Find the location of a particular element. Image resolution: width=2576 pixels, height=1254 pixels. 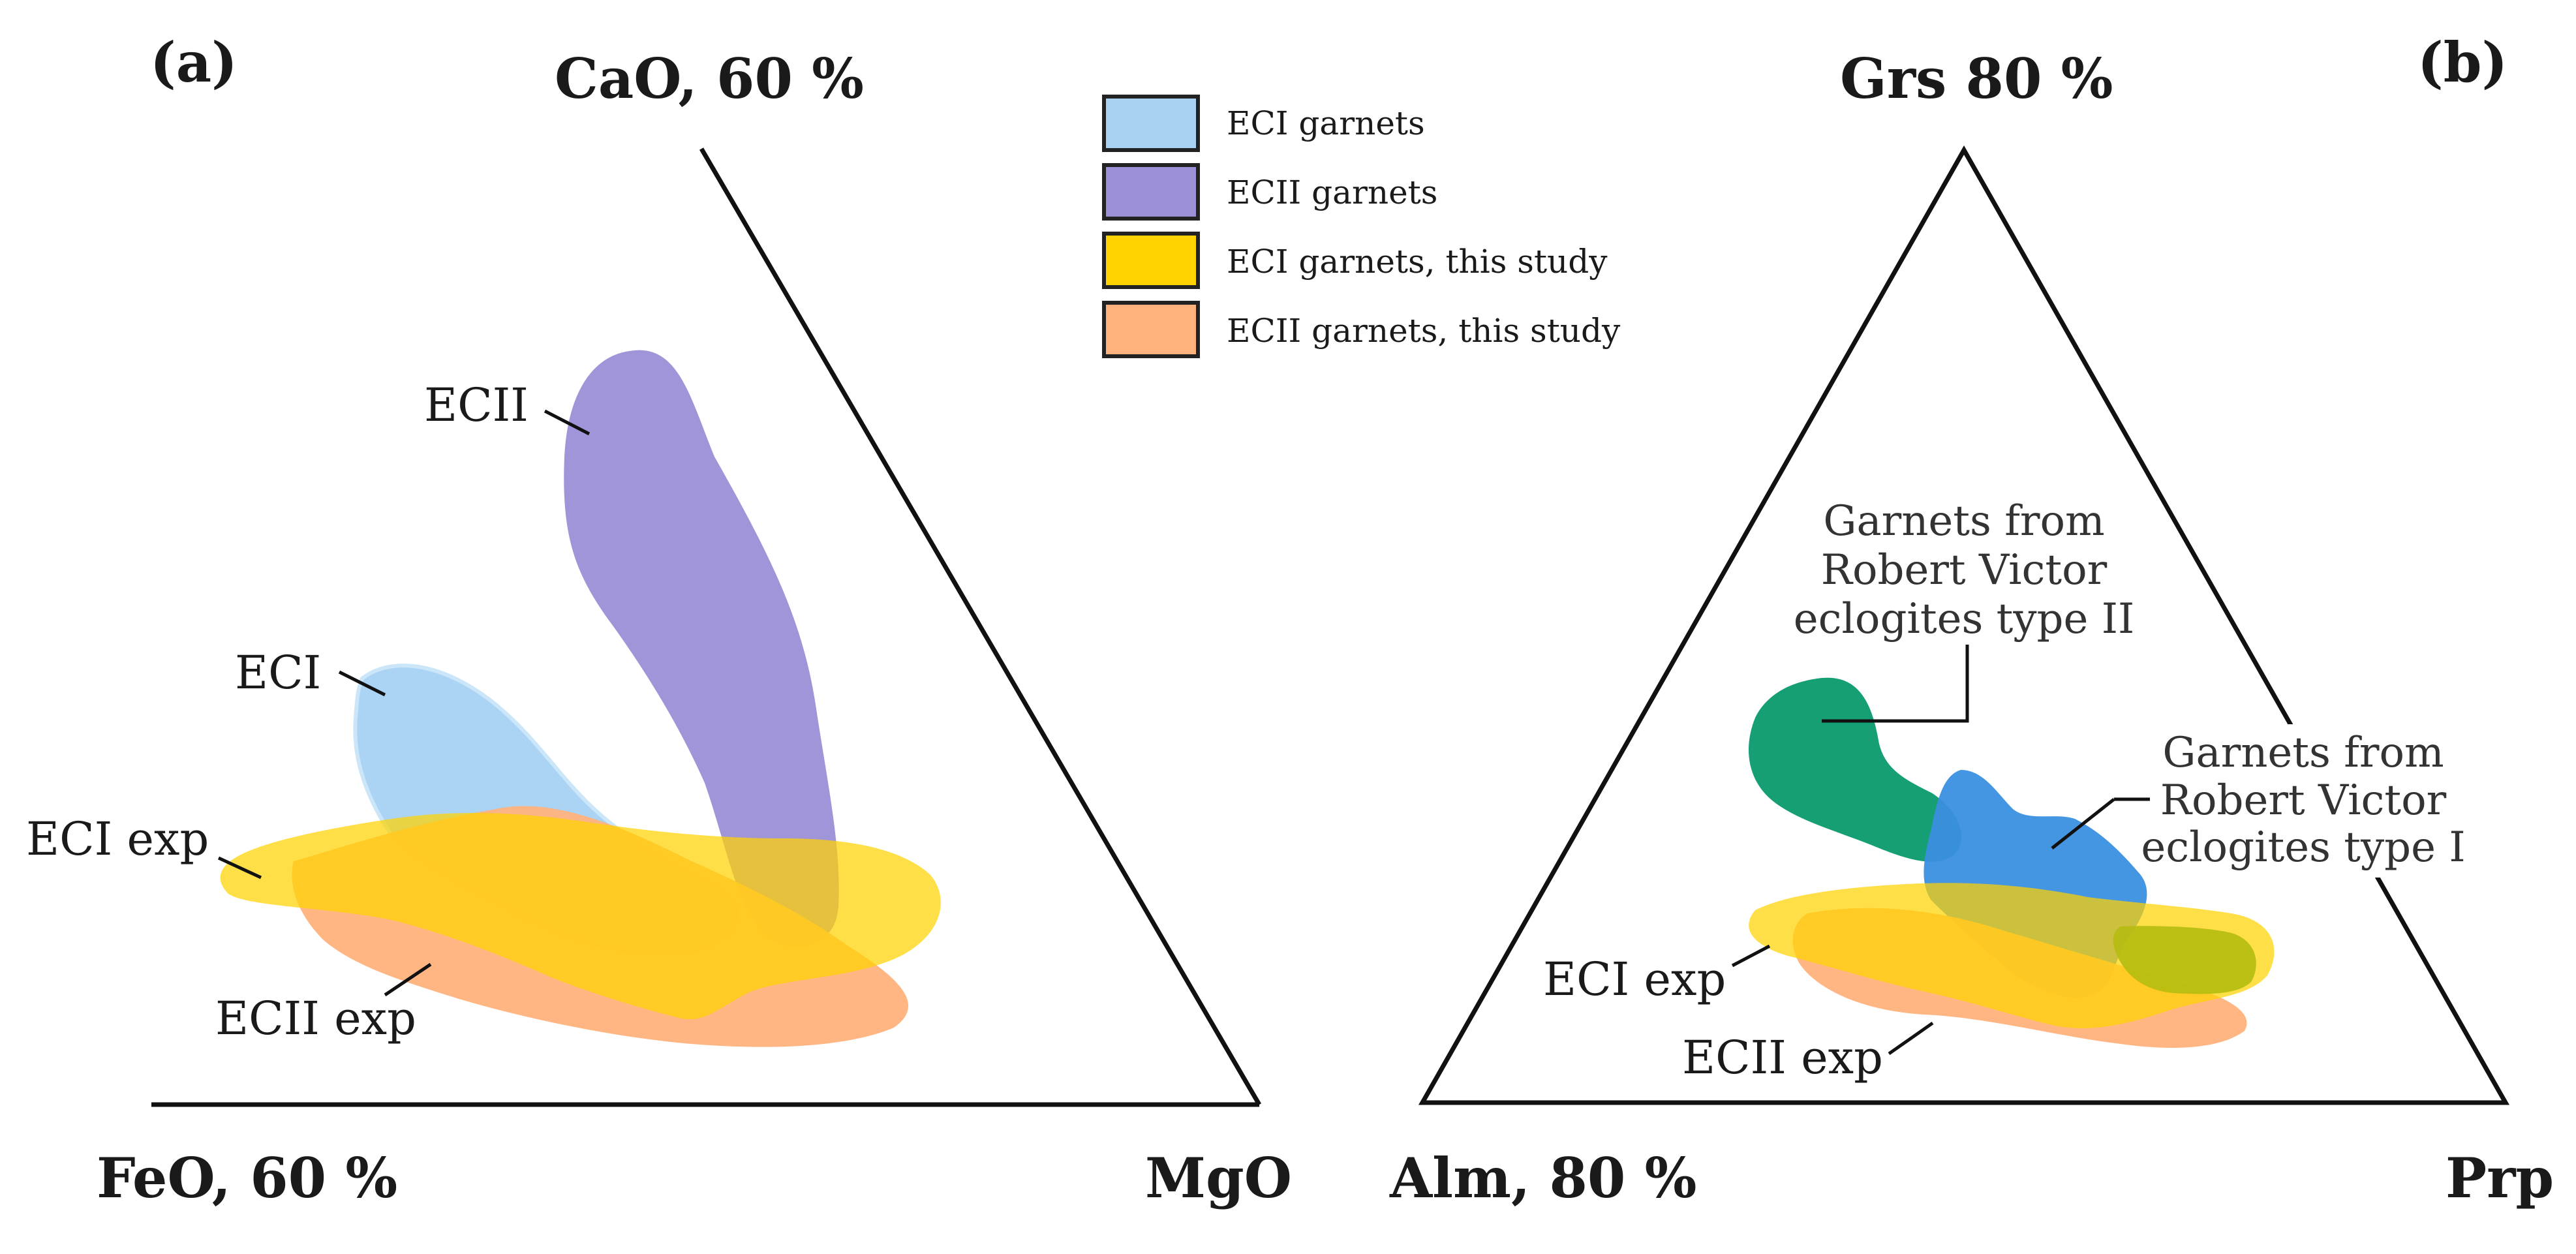

panel-a-label-ecii-exp: ECII exp is located at coordinates (315, 1018).